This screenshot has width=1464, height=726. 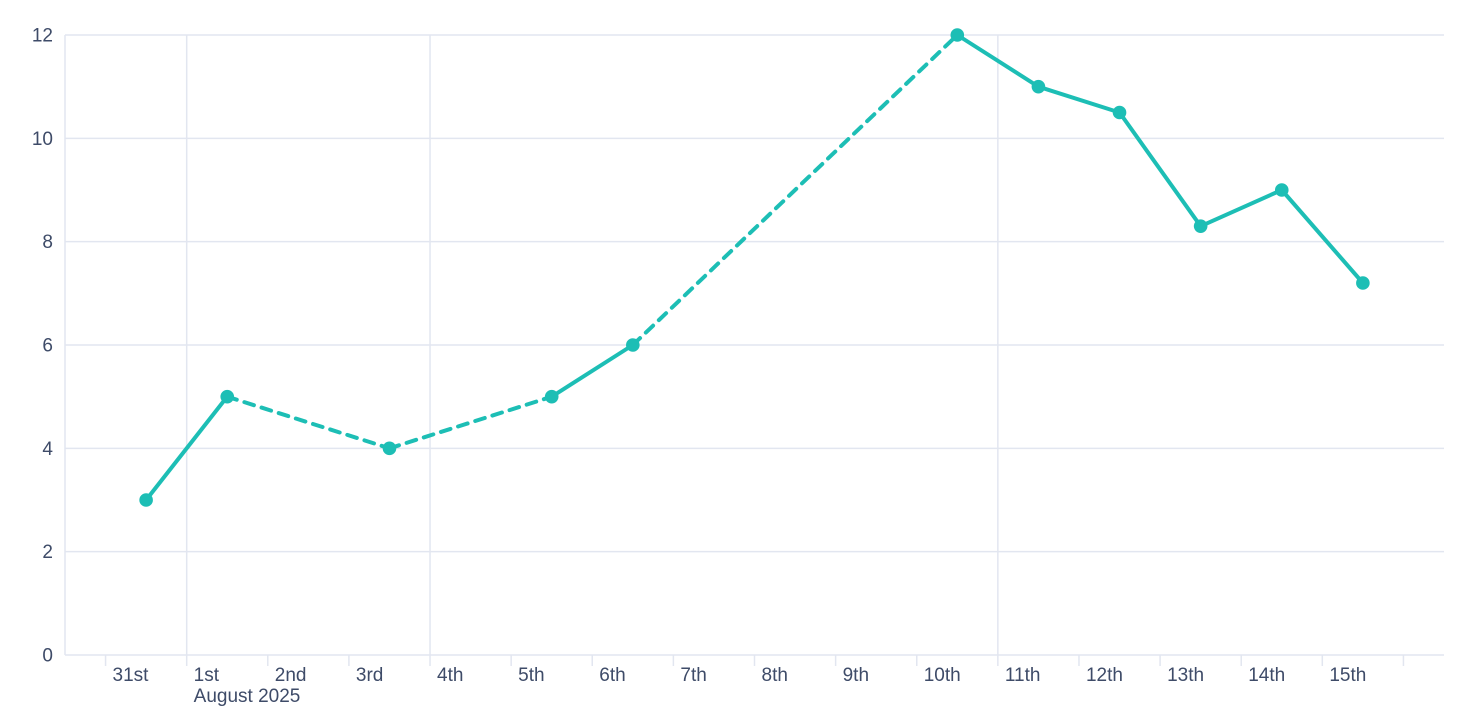 I want to click on y-axis-label: 10, so click(x=42, y=139).